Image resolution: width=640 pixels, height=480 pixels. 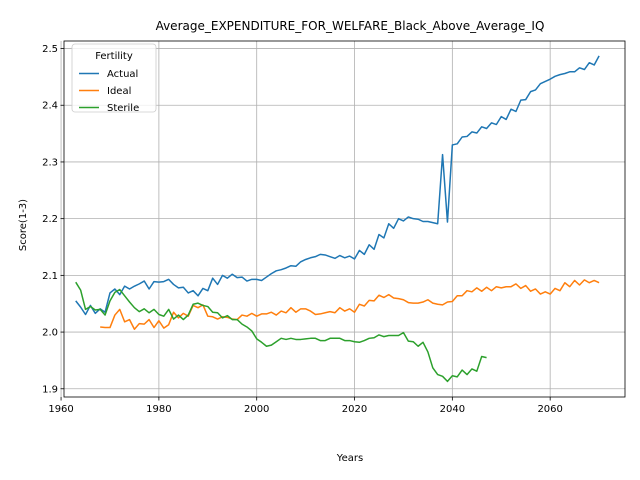 I want to click on series-line-sterile, so click(x=281, y=332).